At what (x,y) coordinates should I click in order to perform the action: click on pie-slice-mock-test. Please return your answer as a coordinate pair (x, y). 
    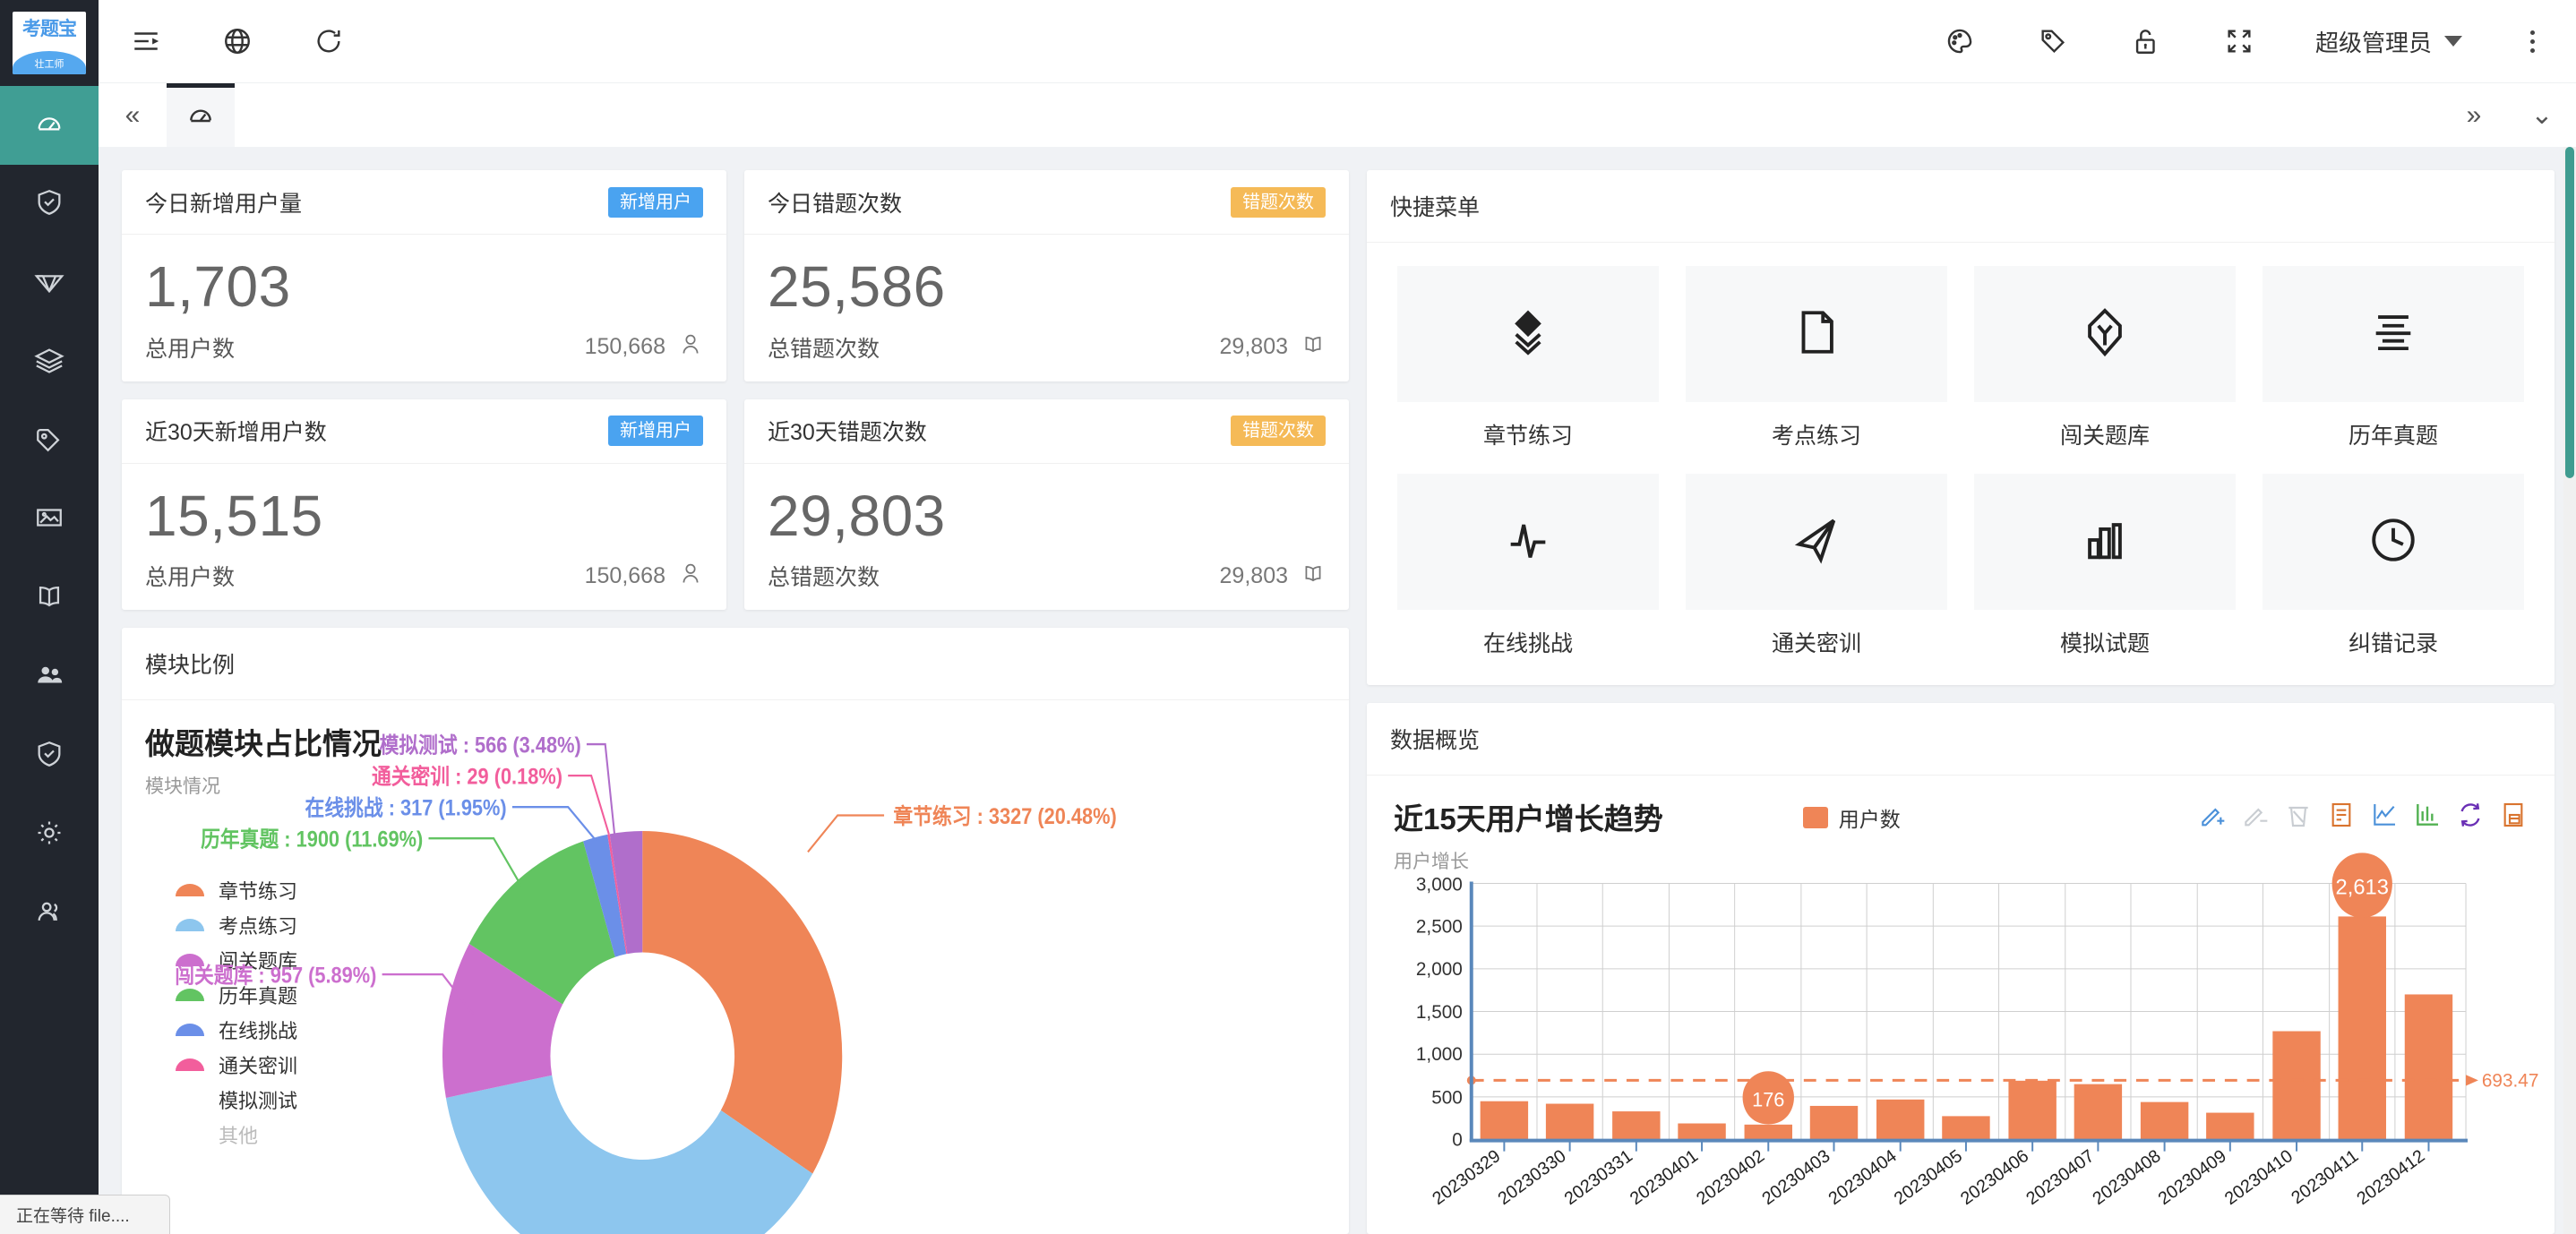
    Looking at the image, I should click on (626, 893).